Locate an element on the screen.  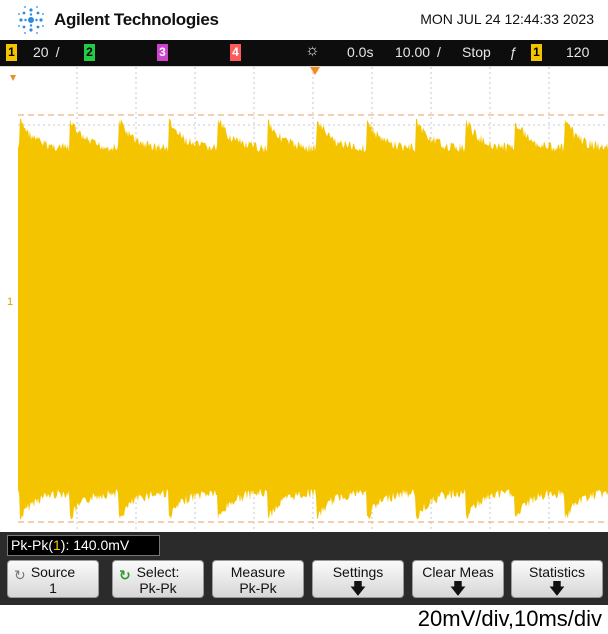
statistics-softkey: Statistics 🡇 is located at coordinates (557, 579).